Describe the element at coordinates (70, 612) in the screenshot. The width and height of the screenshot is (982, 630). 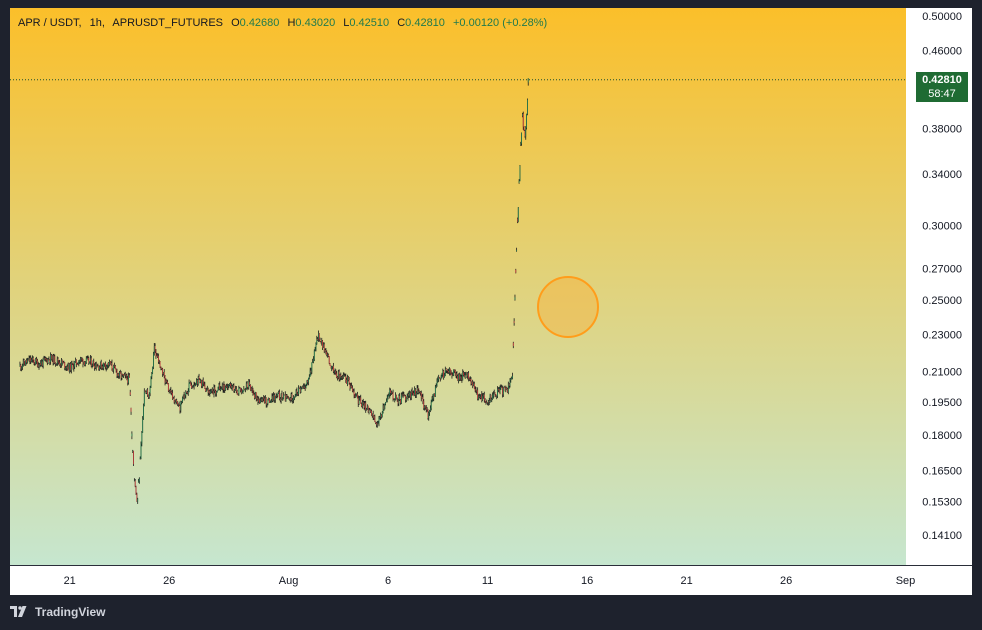
I see `tradingview-brand: TradingView` at that location.